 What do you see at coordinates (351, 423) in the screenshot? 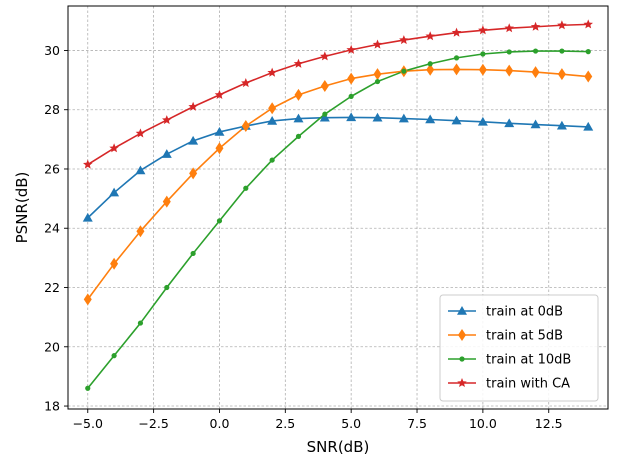
I see `x-tick-label: 5.0` at bounding box center [351, 423].